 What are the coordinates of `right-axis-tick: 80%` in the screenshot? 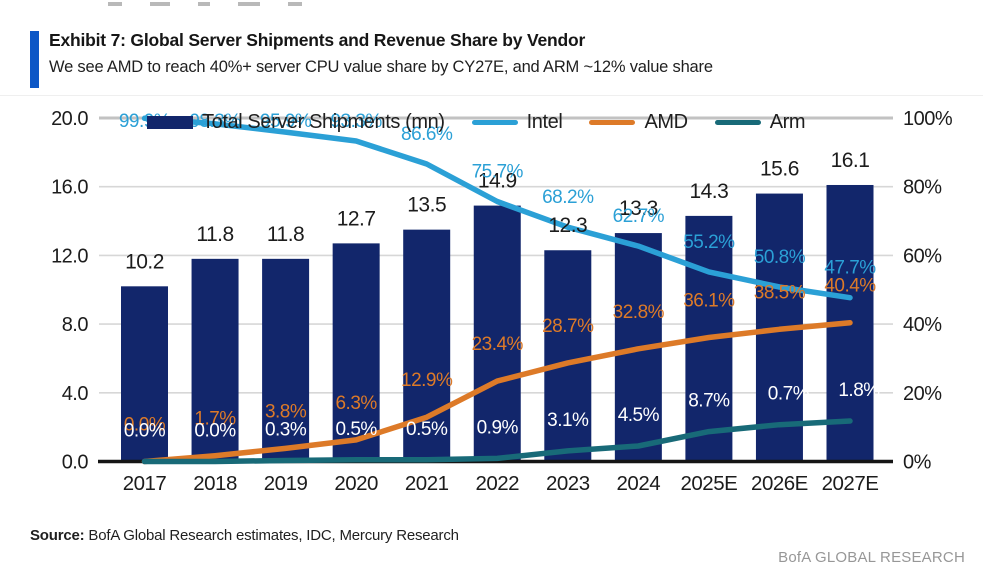 It's located at (922, 188).